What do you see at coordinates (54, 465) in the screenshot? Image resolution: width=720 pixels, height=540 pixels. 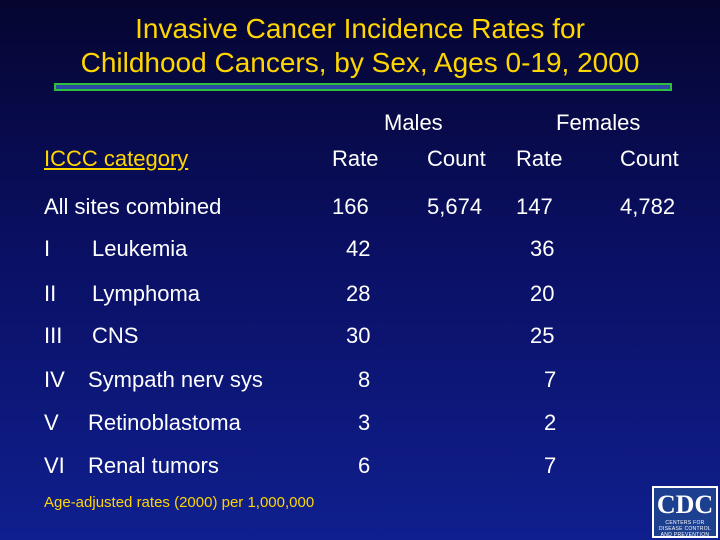 I see `row-code: VI` at bounding box center [54, 465].